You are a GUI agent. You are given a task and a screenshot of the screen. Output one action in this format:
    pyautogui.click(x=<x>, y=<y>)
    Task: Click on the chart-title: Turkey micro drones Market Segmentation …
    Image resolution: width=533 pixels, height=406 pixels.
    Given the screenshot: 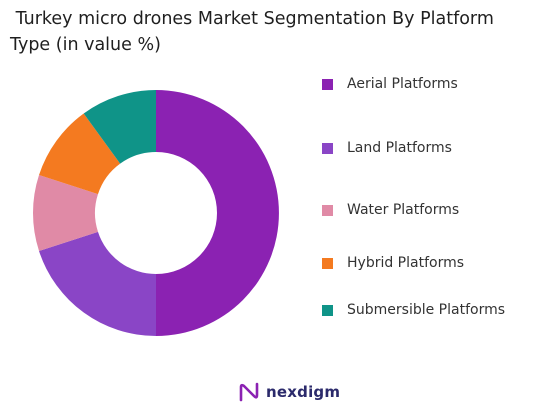 What is the action you would take?
    pyautogui.click(x=255, y=32)
    